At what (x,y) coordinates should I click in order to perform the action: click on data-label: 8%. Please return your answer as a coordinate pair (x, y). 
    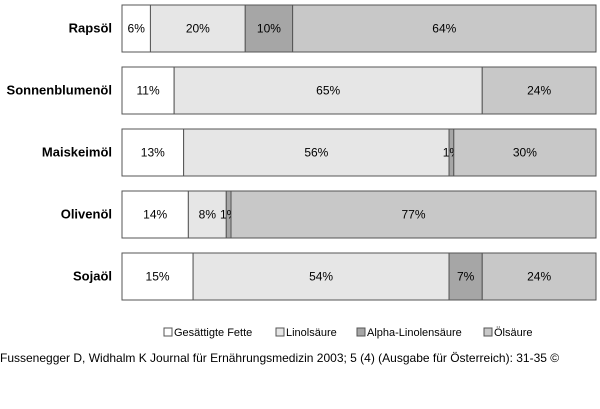
    Looking at the image, I should click on (208, 215).